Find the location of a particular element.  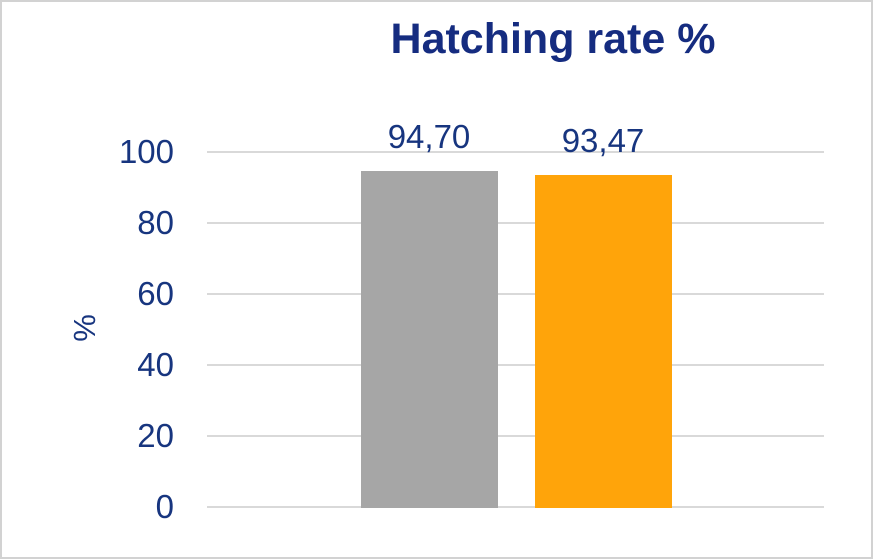

y-axis-label: % is located at coordinates (84, 328).